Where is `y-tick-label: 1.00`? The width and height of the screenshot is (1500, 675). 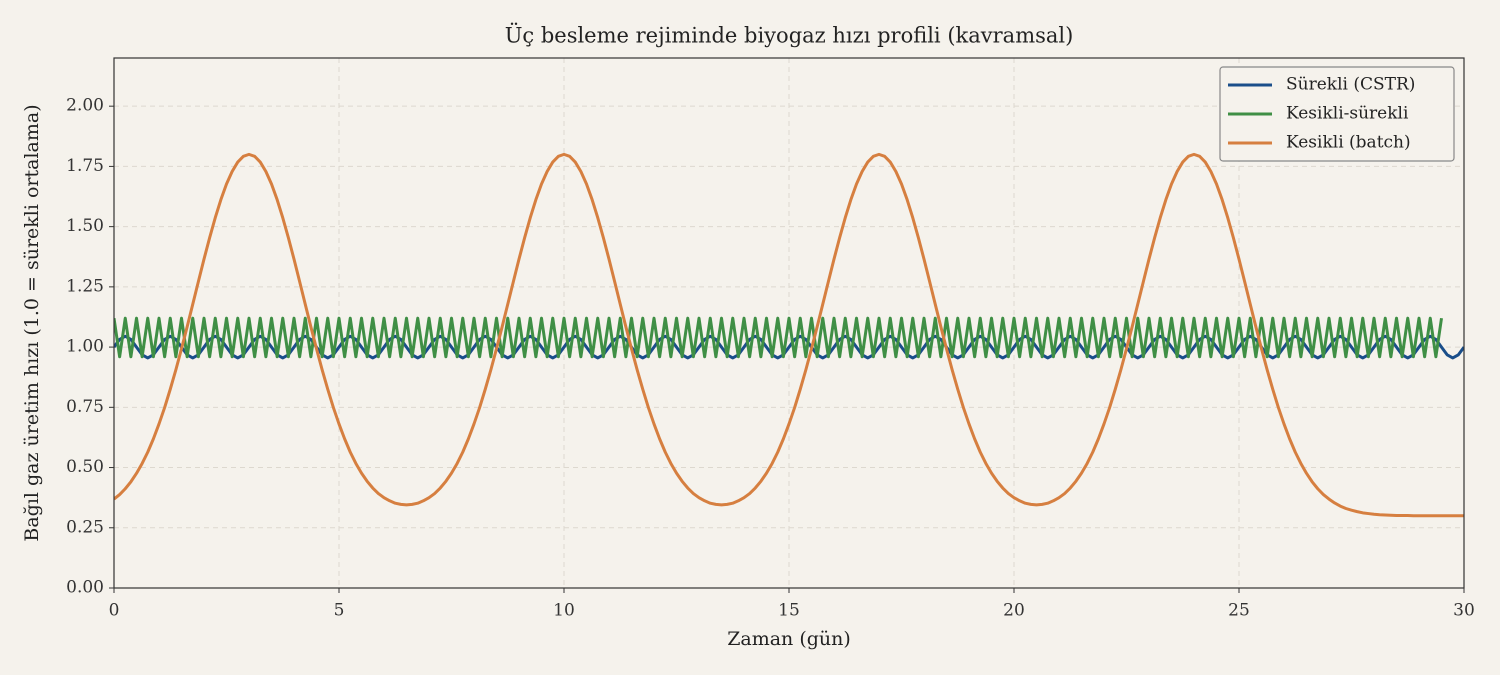
y-tick-label: 1.00 is located at coordinates (85, 347).